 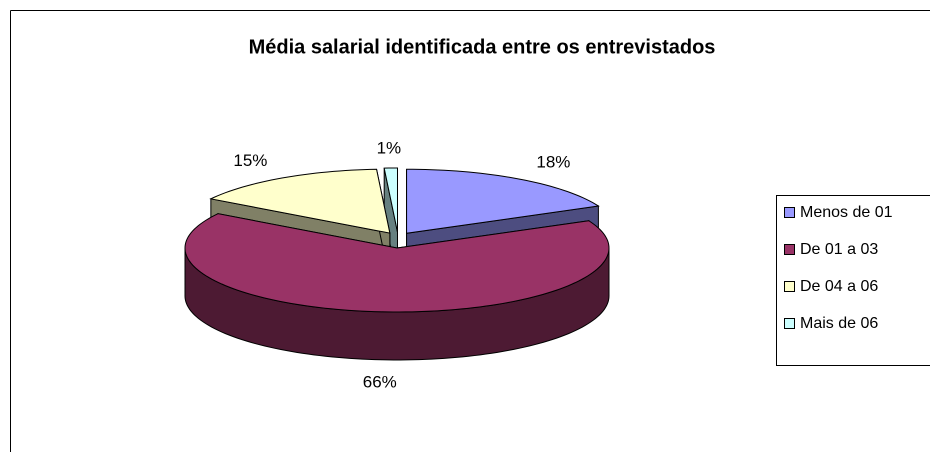 I want to click on data-label: 66%, so click(x=380, y=381).